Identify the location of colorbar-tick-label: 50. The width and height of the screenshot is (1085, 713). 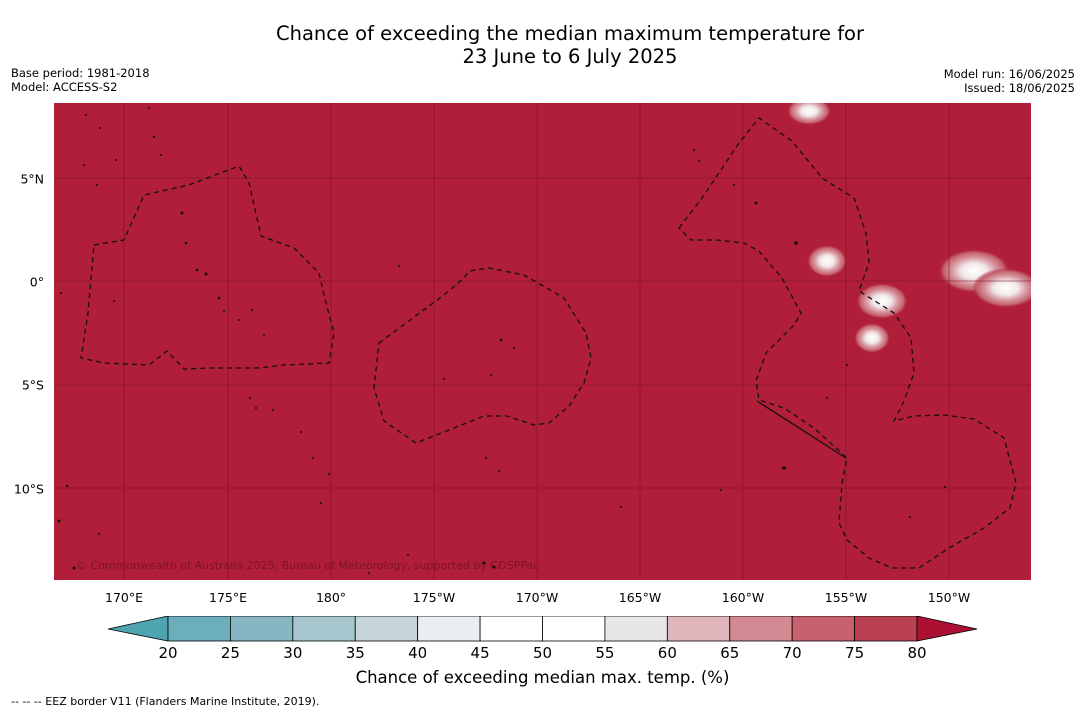
(542, 653).